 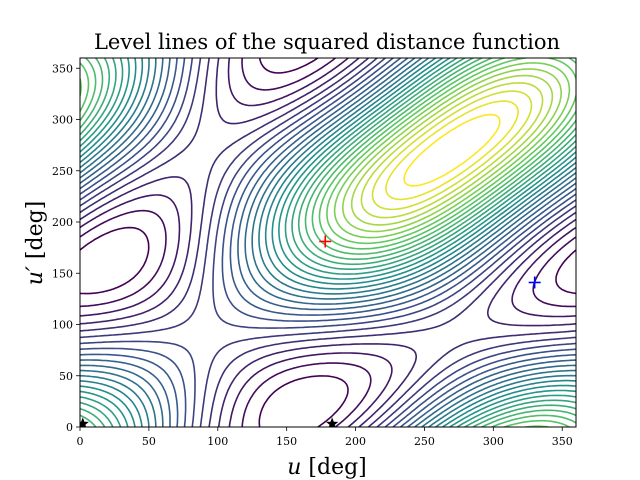 I want to click on x-axis-unit: [deg], so click(x=337, y=467).